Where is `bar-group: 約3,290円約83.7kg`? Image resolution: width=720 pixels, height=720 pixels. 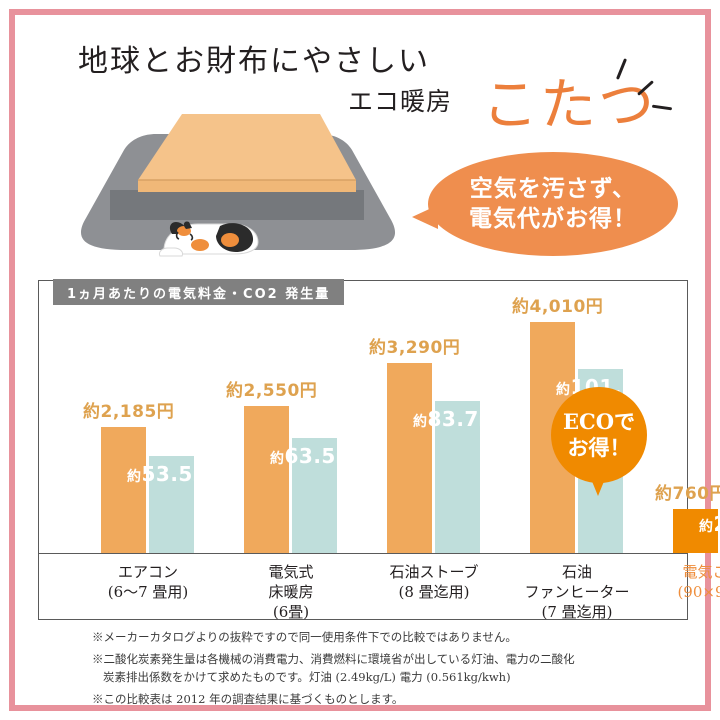 bar-group: 約3,290円約83.7kg is located at coordinates (433, 417).